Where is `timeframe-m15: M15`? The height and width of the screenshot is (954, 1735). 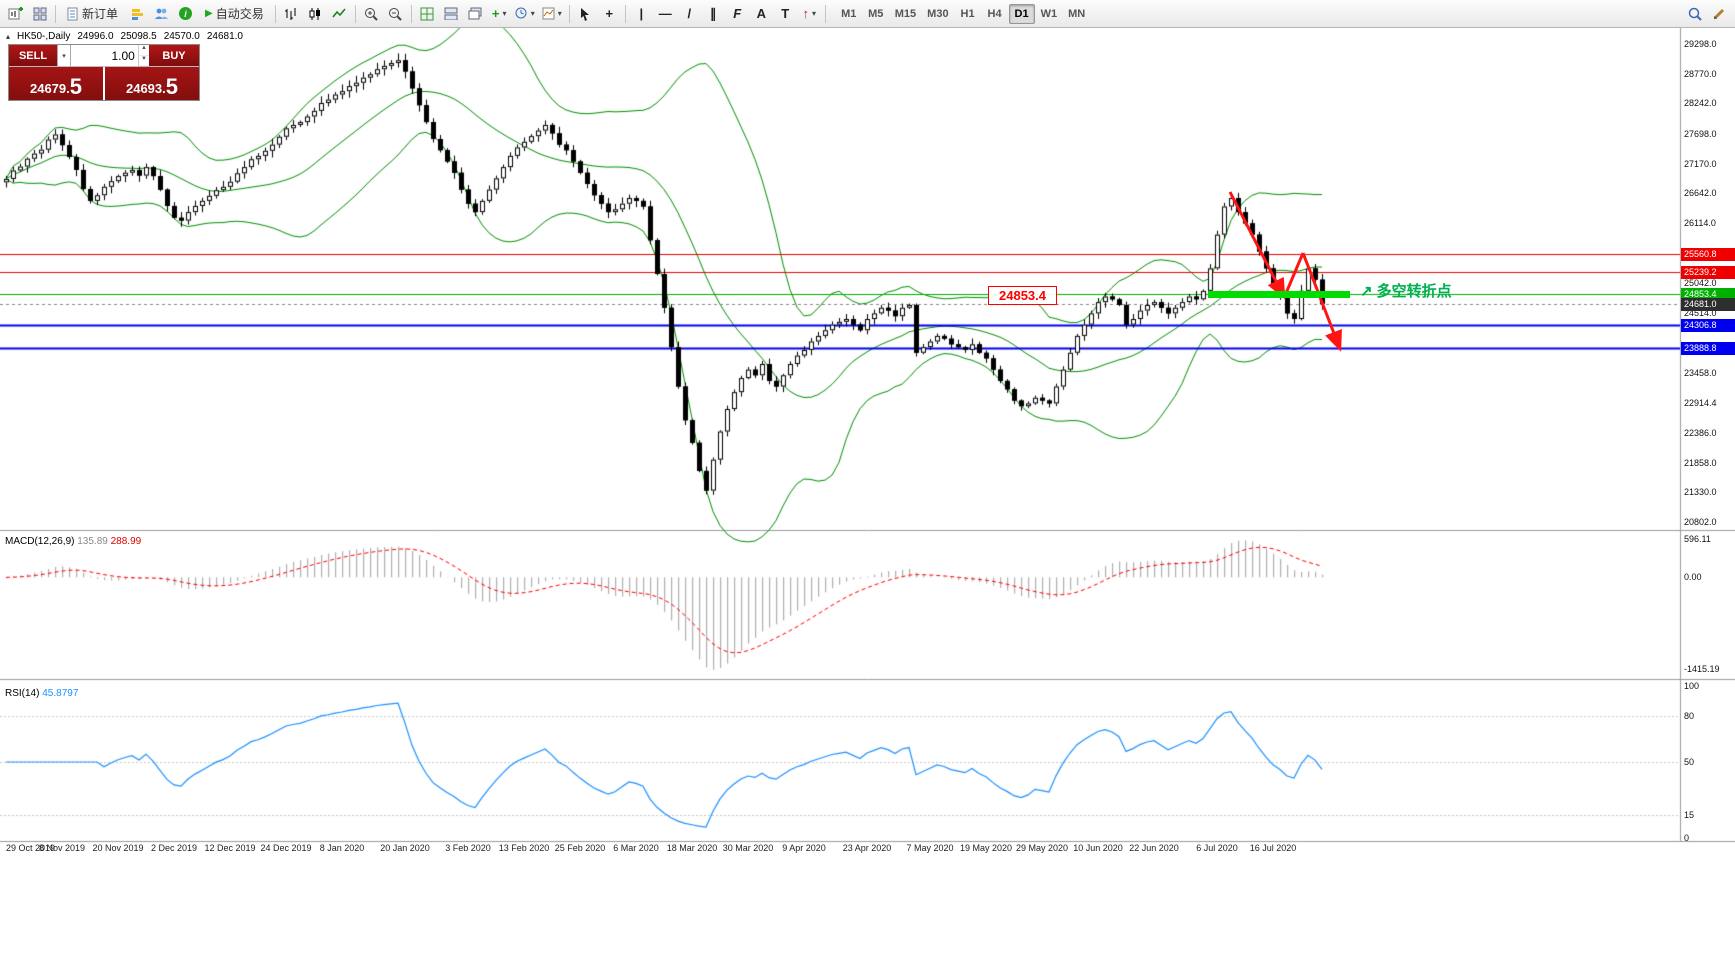
timeframe-m15: M15 is located at coordinates (905, 13).